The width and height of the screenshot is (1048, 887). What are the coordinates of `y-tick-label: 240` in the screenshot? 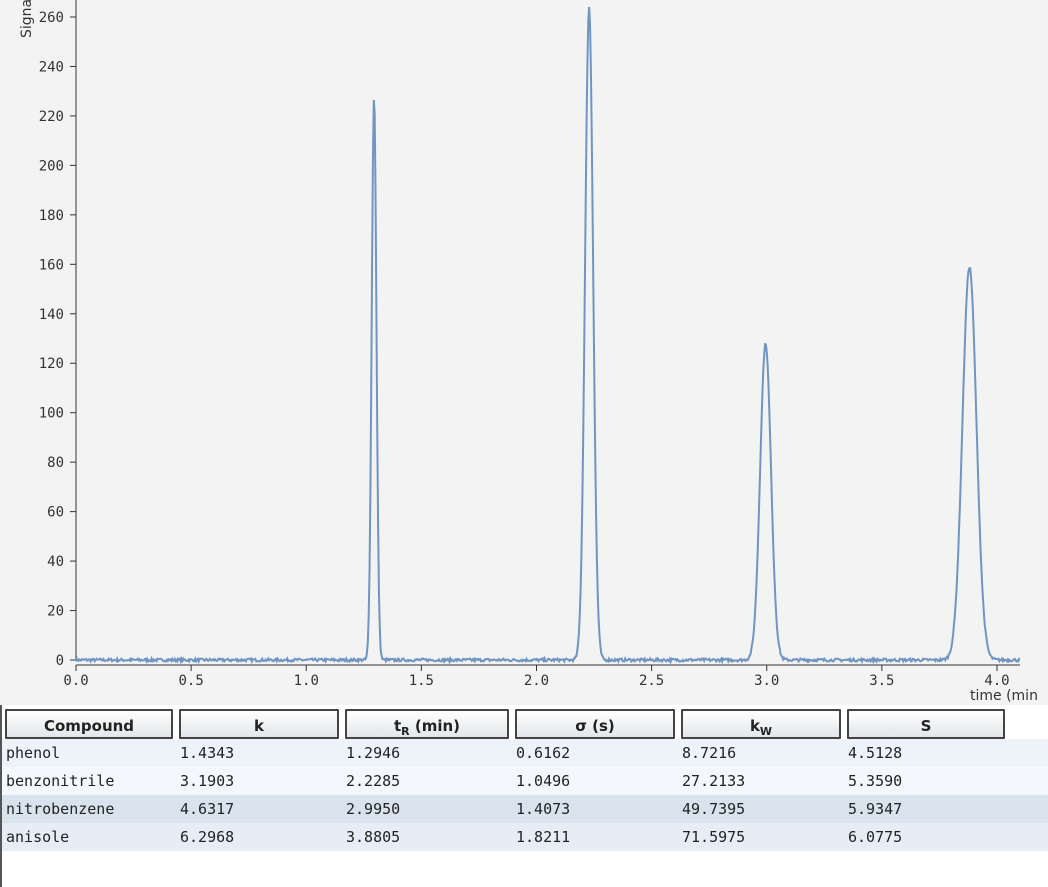 It's located at (51, 67).